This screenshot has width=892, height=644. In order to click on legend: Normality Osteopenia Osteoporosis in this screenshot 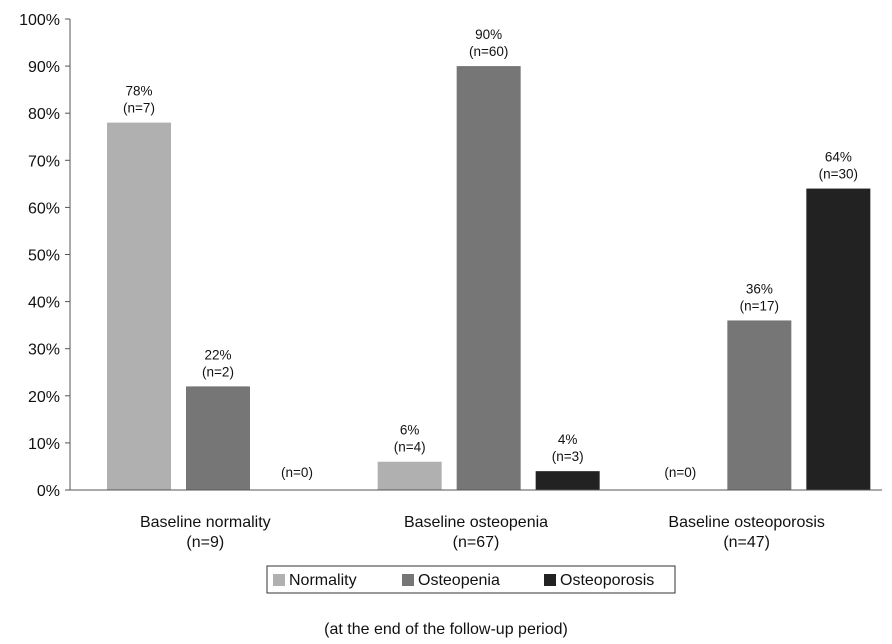, I will do `click(471, 579)`.